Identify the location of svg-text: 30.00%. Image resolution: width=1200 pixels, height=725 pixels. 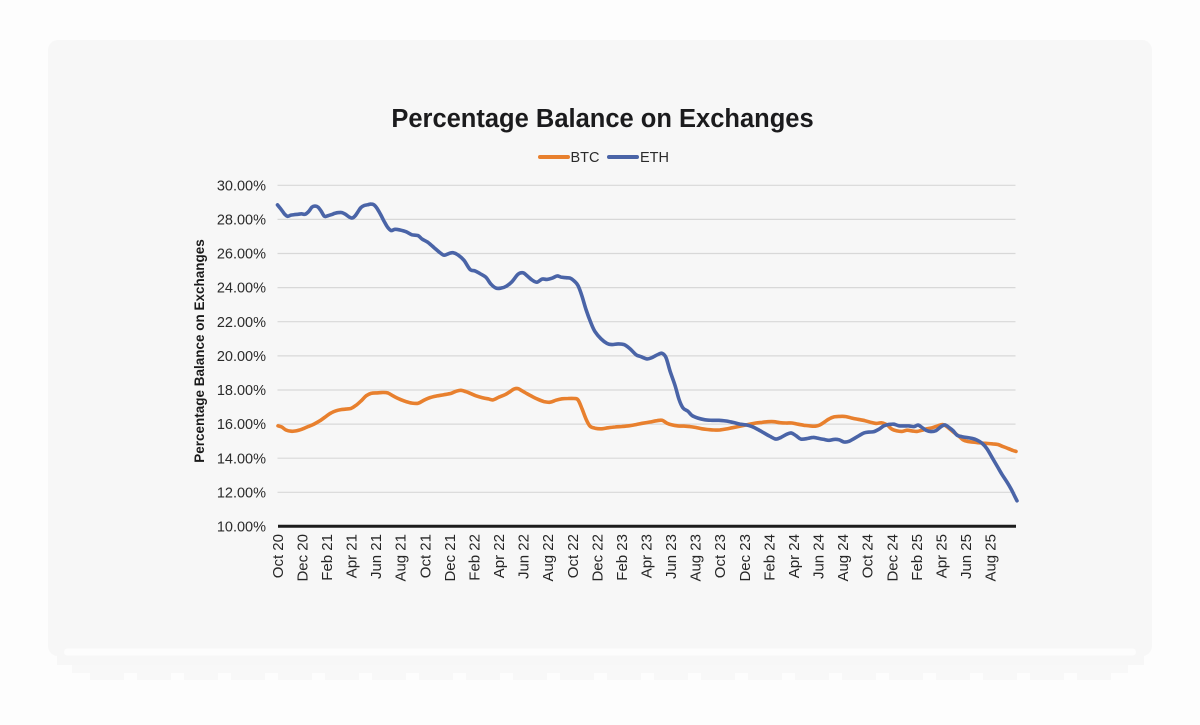
(241, 186).